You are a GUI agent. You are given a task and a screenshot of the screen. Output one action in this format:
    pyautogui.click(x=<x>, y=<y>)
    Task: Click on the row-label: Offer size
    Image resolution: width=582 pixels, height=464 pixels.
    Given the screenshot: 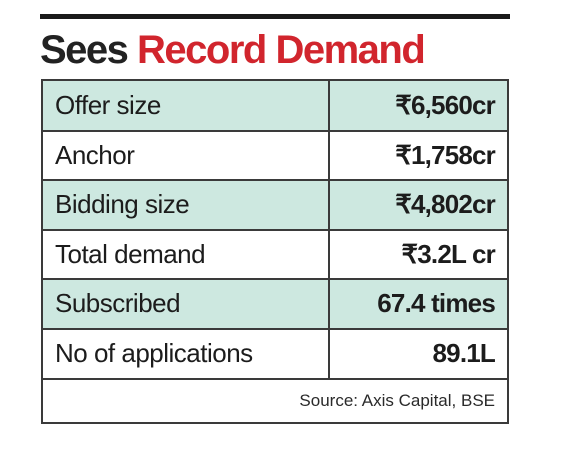 What is the action you would take?
    pyautogui.click(x=186, y=106)
    